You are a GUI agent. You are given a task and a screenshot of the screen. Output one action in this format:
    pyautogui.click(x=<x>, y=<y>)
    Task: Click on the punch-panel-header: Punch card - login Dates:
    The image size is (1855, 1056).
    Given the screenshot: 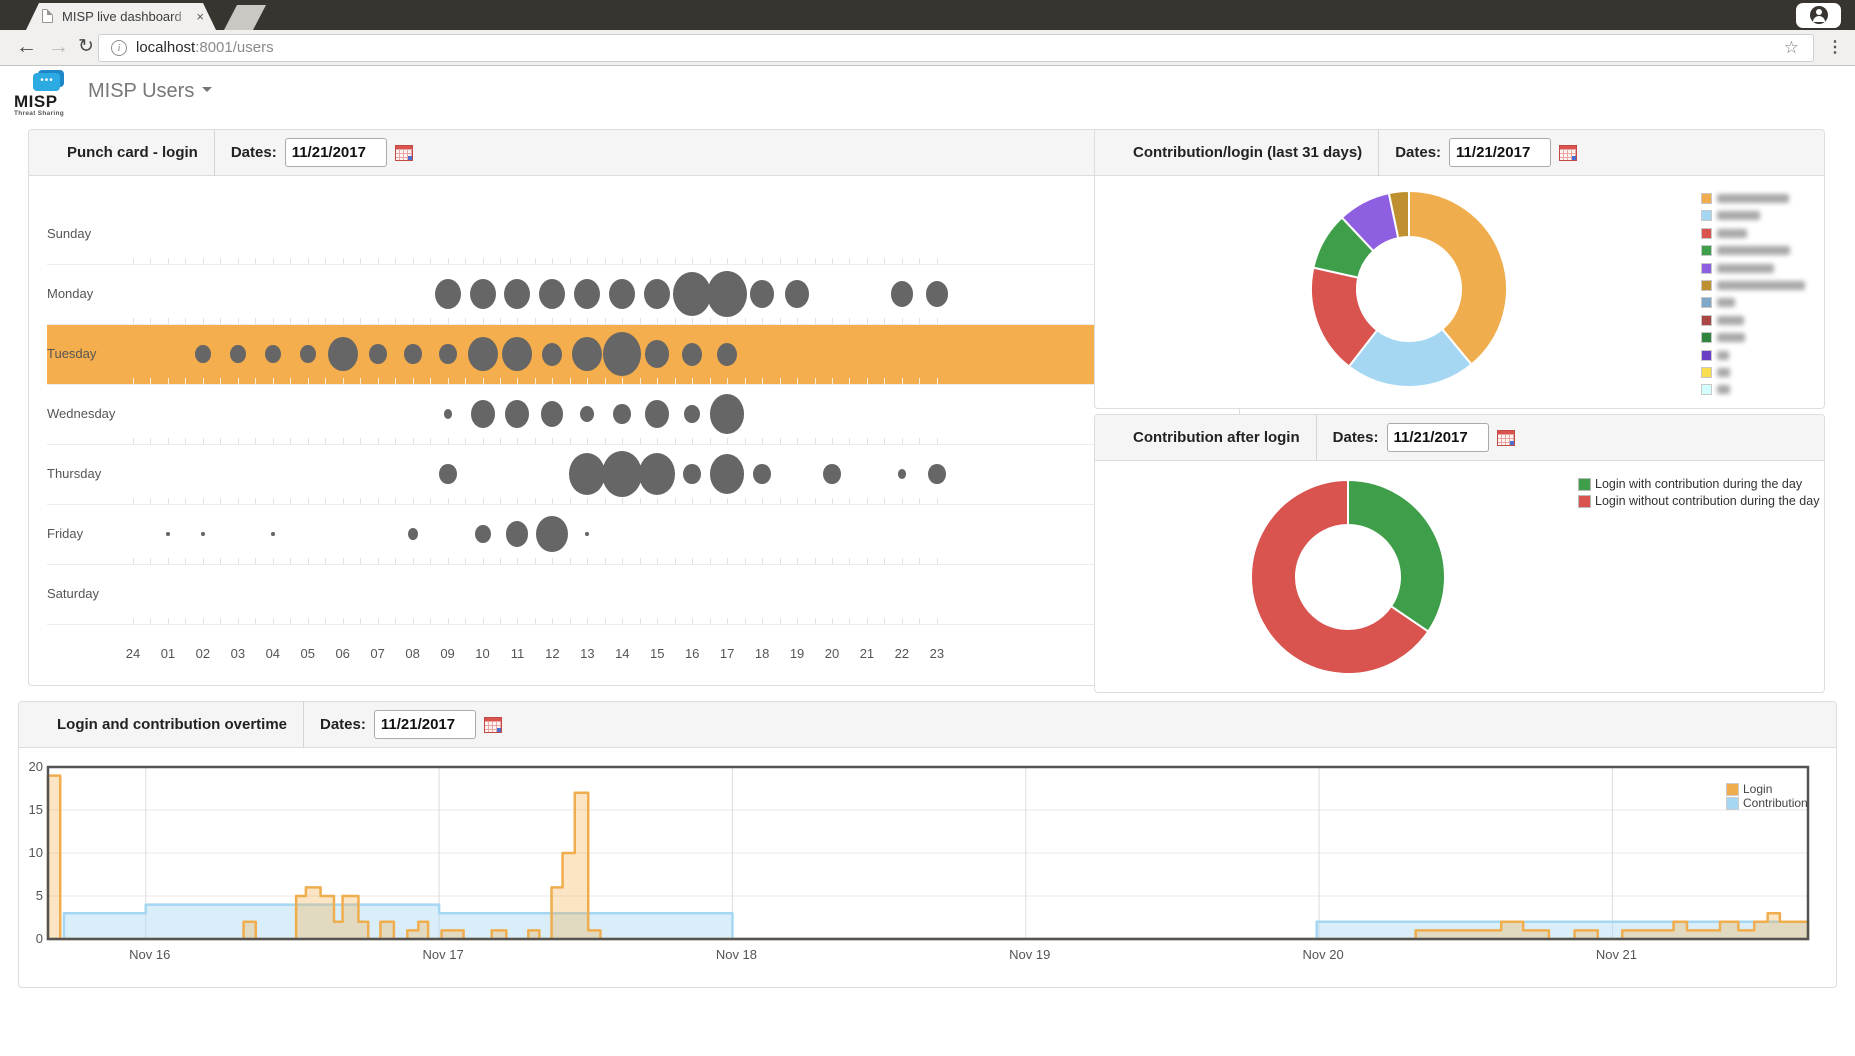 What is the action you would take?
    pyautogui.click(x=634, y=152)
    